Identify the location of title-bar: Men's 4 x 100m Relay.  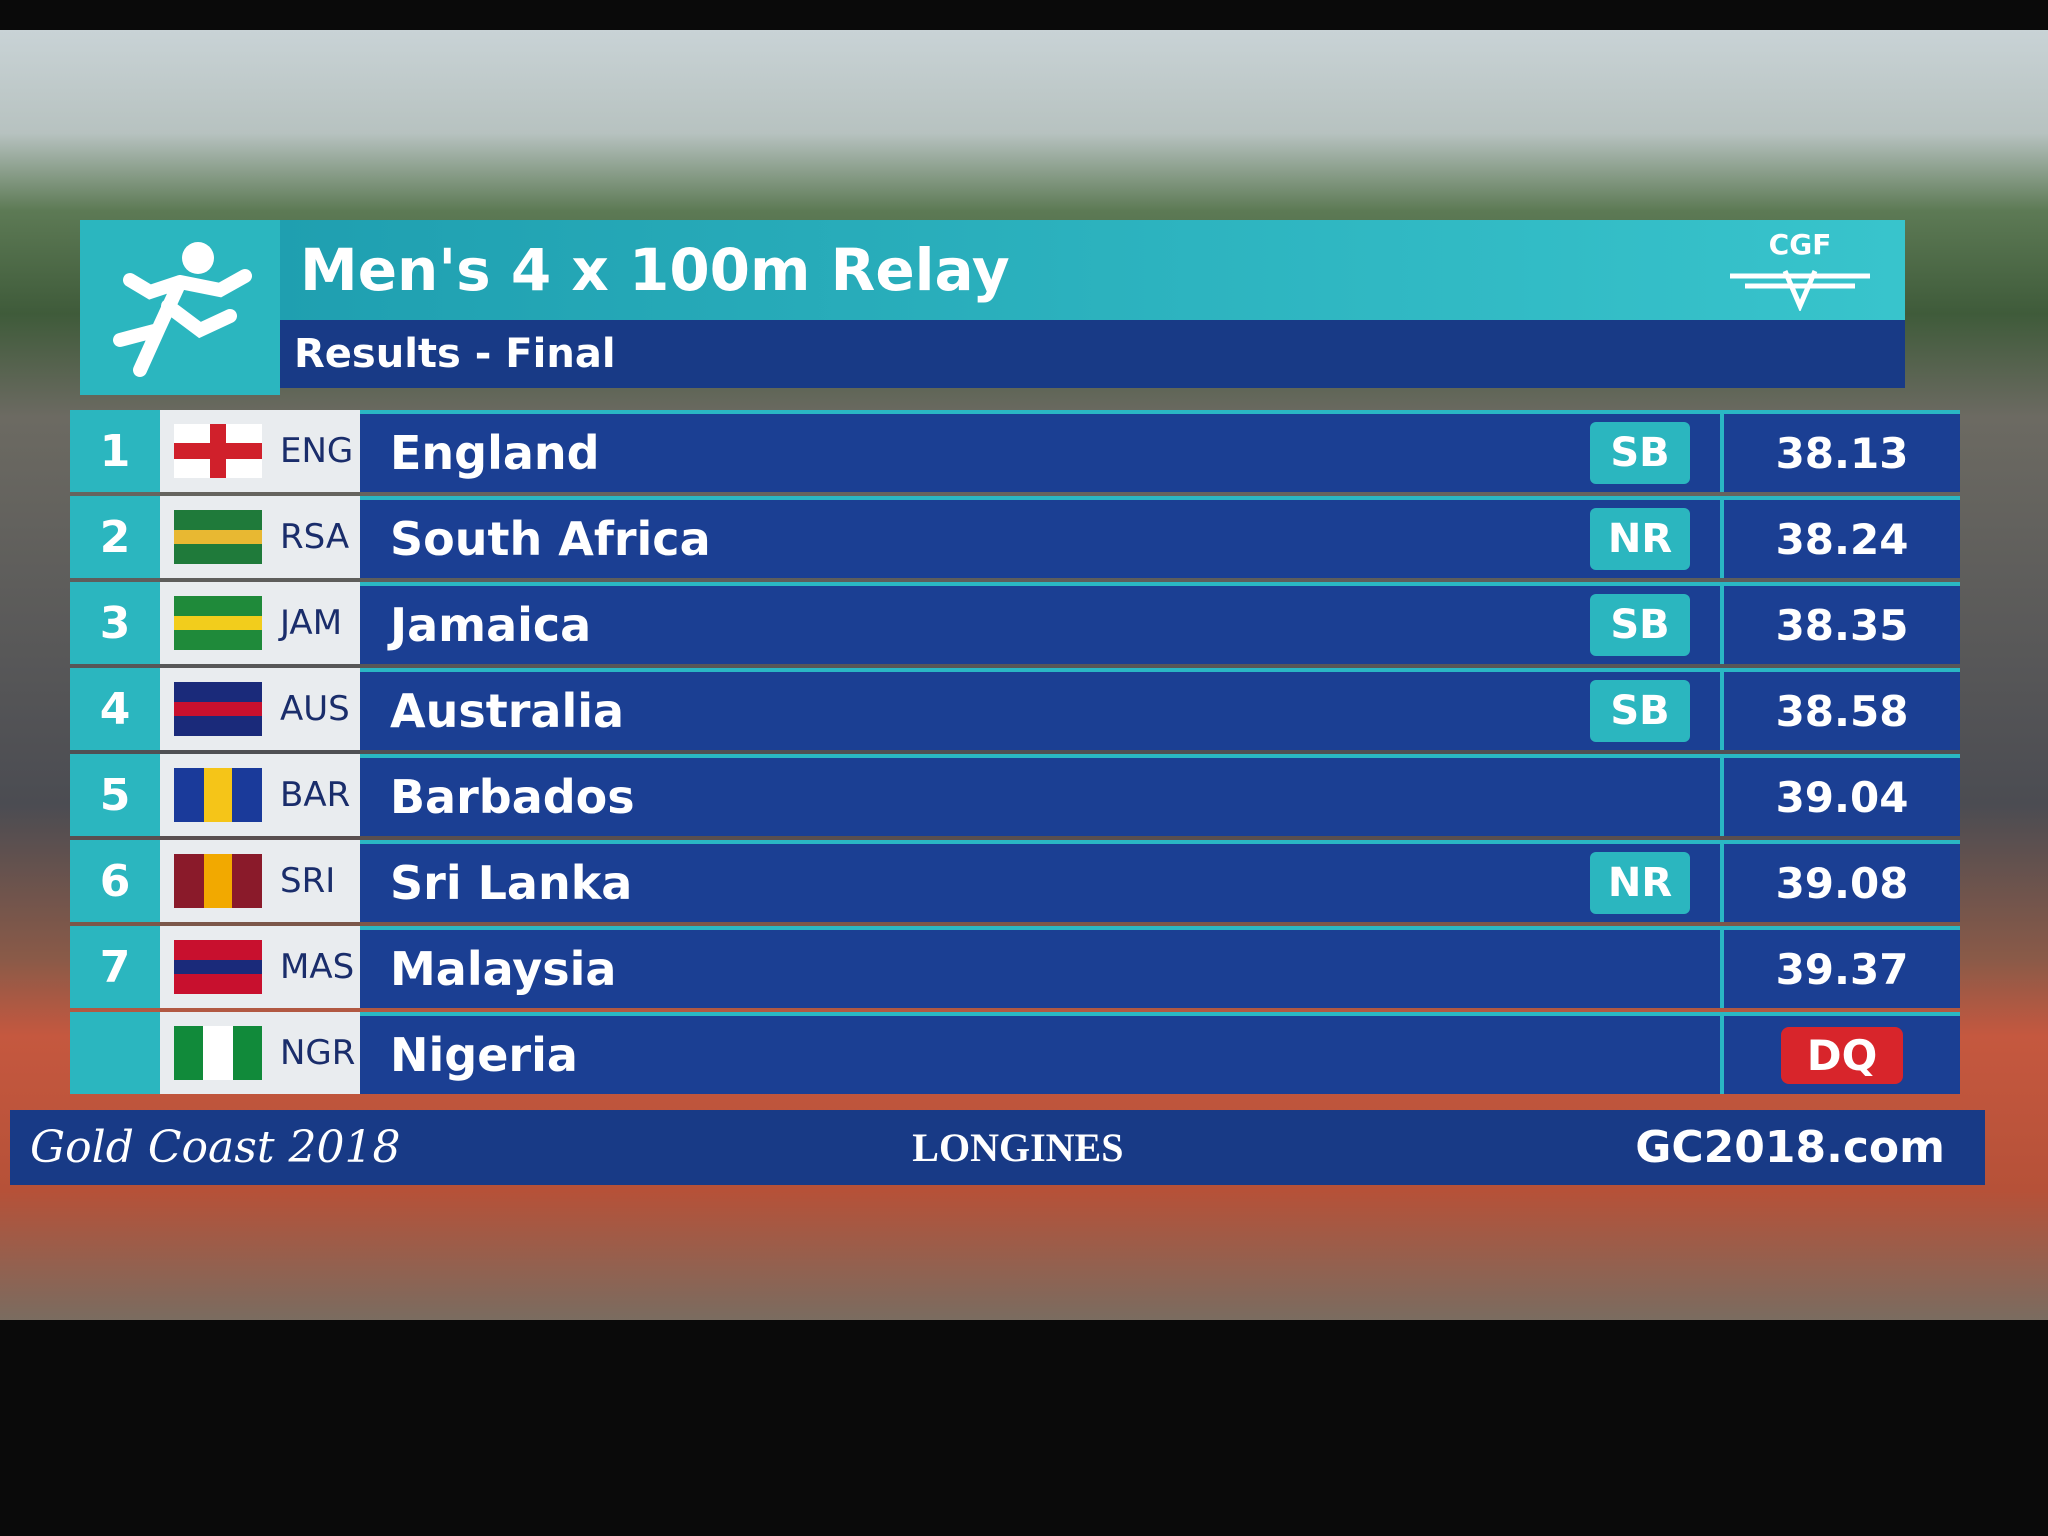
(1092, 270).